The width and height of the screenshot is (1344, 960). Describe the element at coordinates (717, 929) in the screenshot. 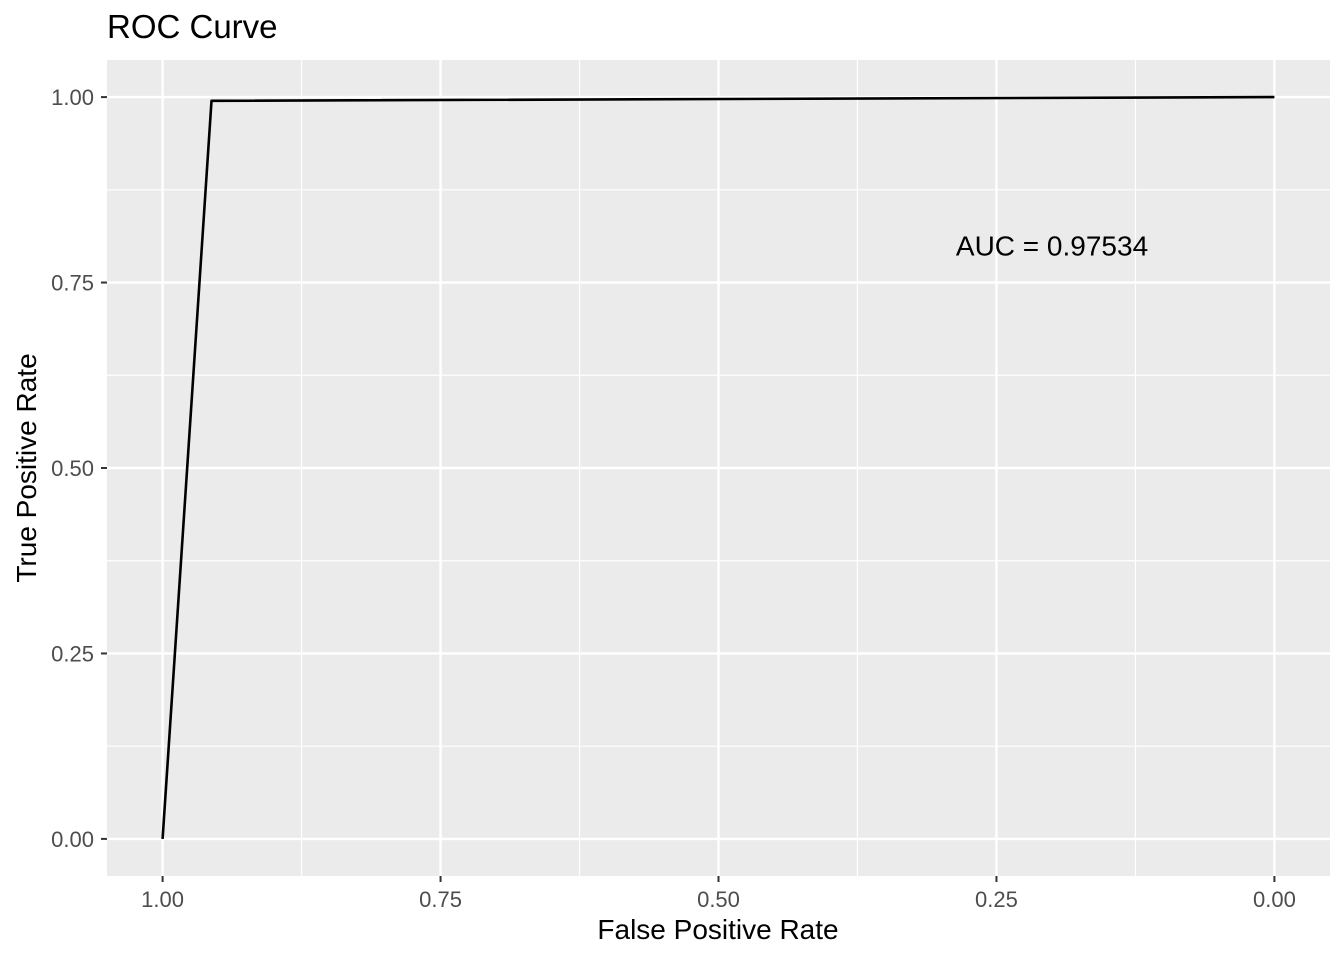

I see `x-axis-title: False Positive Rate` at that location.